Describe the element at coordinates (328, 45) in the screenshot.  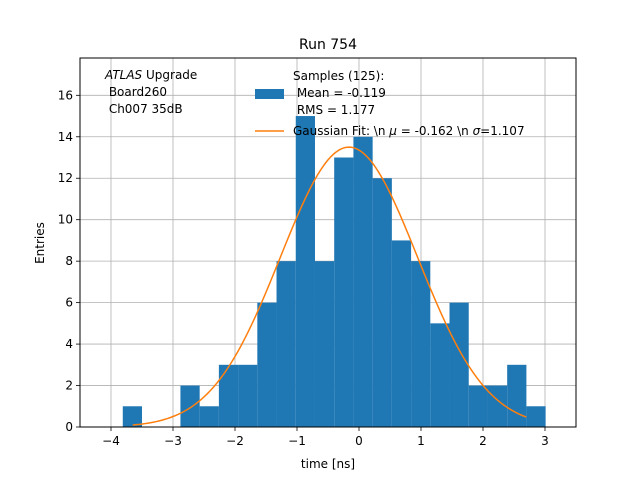
I see `chart-title: Run 754` at that location.